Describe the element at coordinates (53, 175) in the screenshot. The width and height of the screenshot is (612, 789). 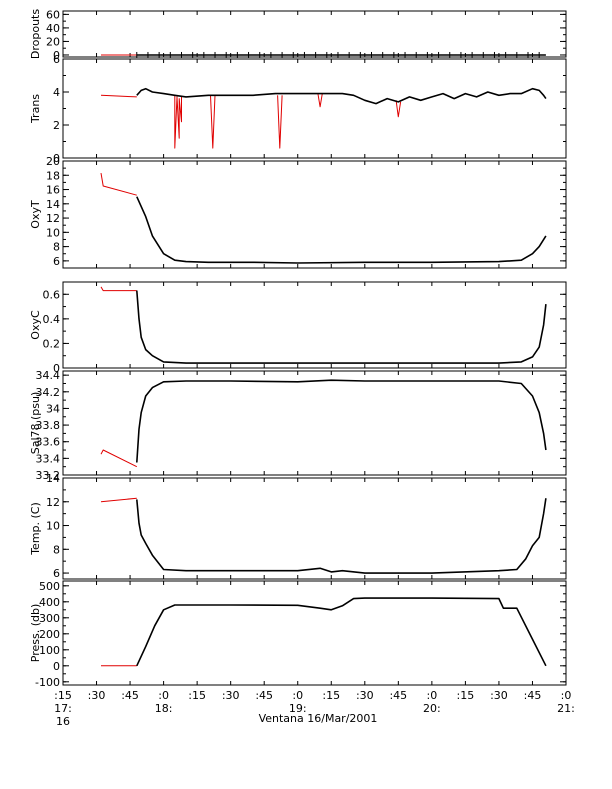
I see `y-tick-label: 18` at that location.